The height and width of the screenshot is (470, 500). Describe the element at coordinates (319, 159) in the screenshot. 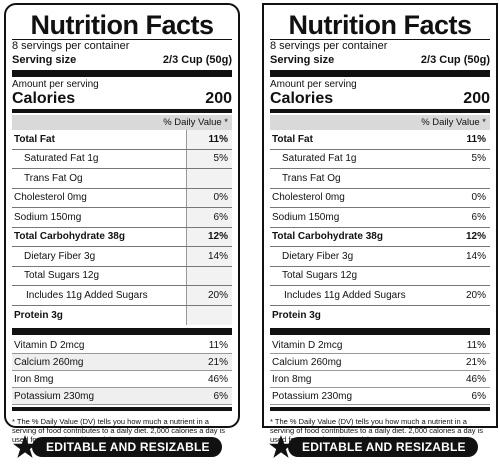

I see `nutrient-name: Saturated Fat 1g` at that location.